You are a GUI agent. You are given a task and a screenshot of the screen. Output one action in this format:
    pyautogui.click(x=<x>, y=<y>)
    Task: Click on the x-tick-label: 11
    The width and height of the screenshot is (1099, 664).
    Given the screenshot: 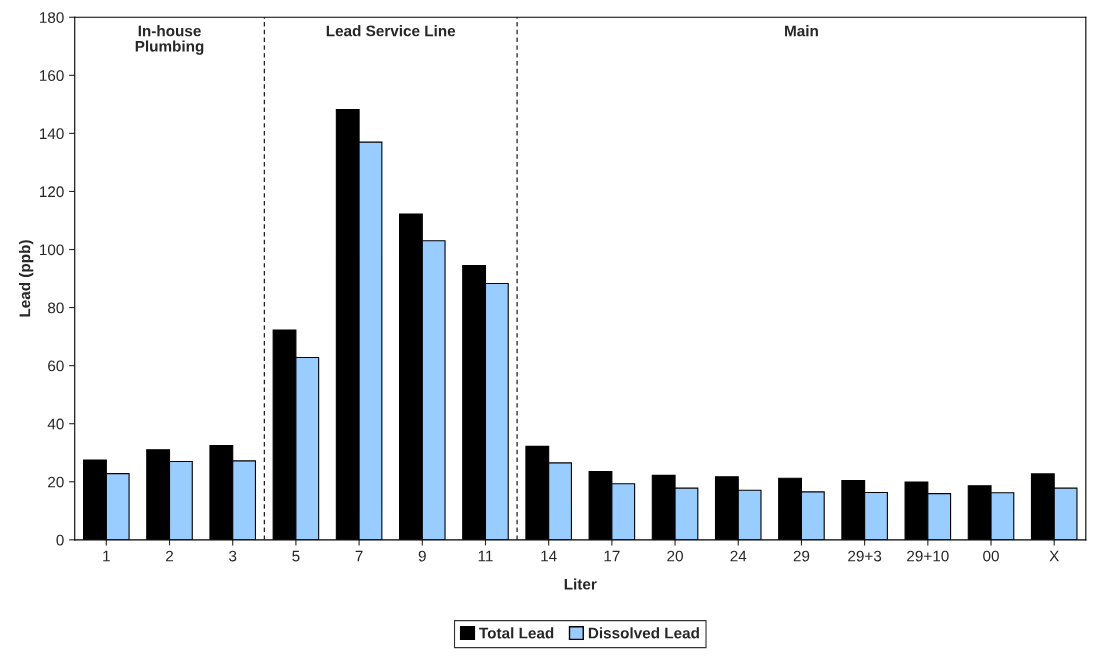 What is the action you would take?
    pyautogui.click(x=485, y=556)
    